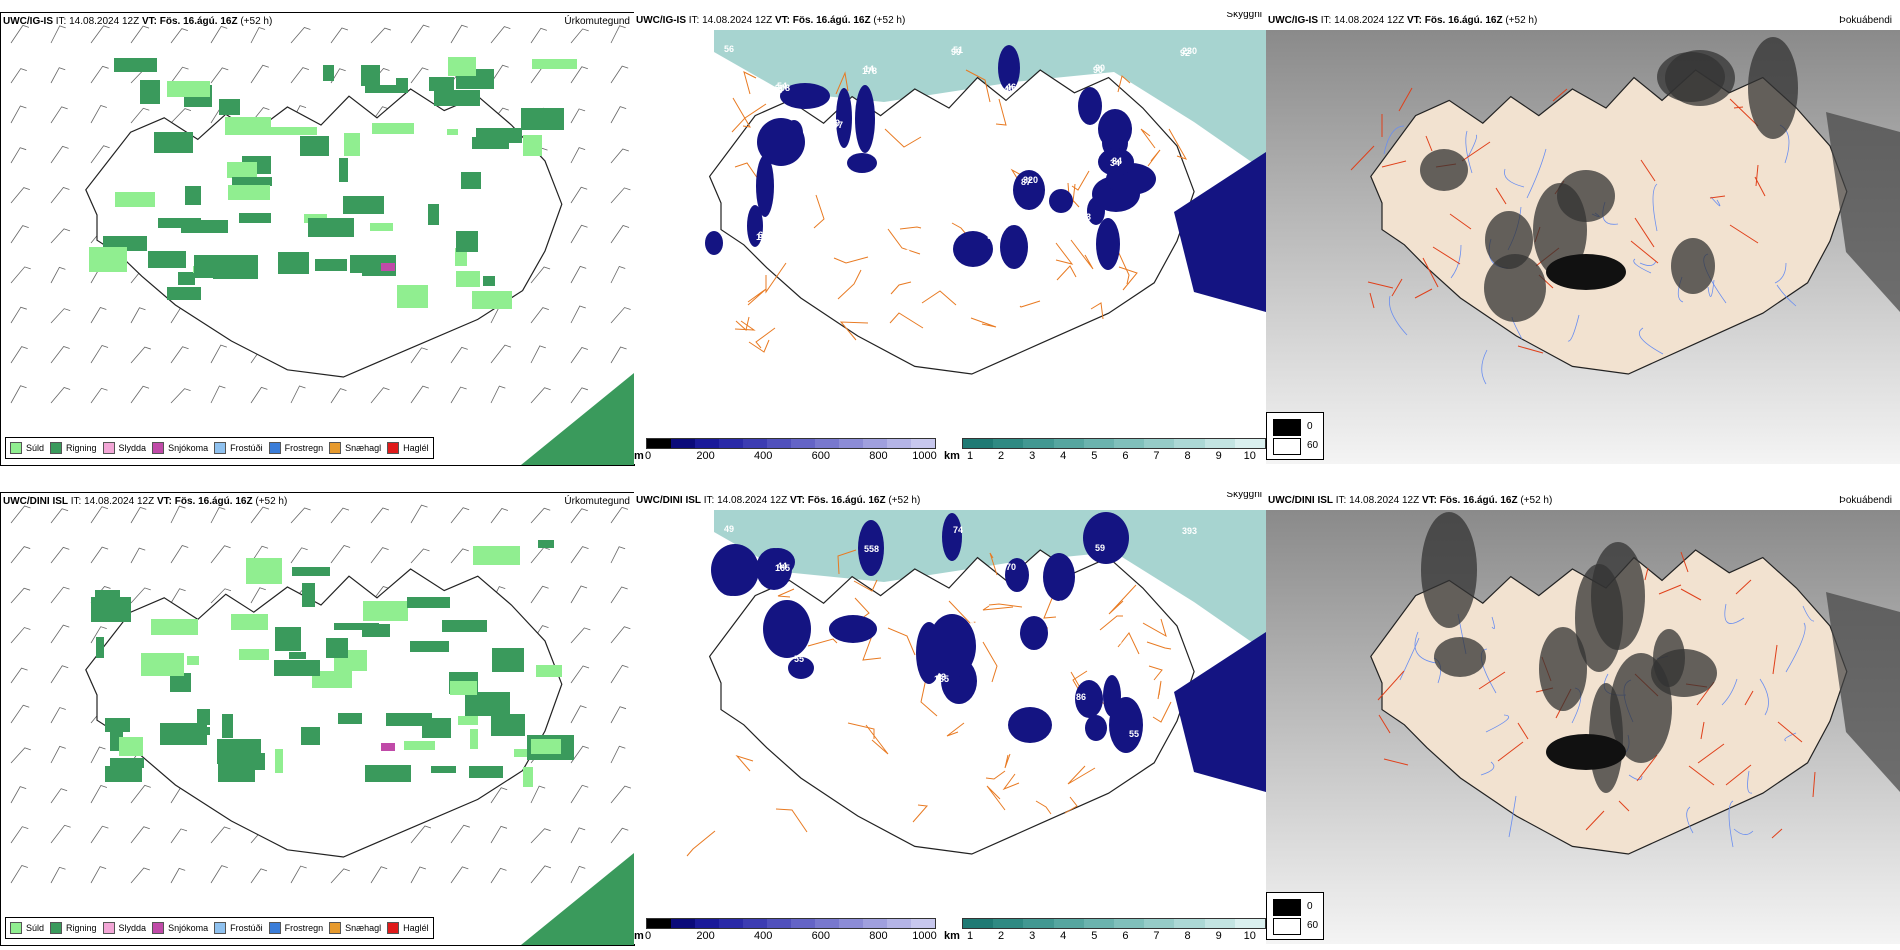 The height and width of the screenshot is (950, 1900). I want to click on legend-label: Rigning, so click(81, 928).